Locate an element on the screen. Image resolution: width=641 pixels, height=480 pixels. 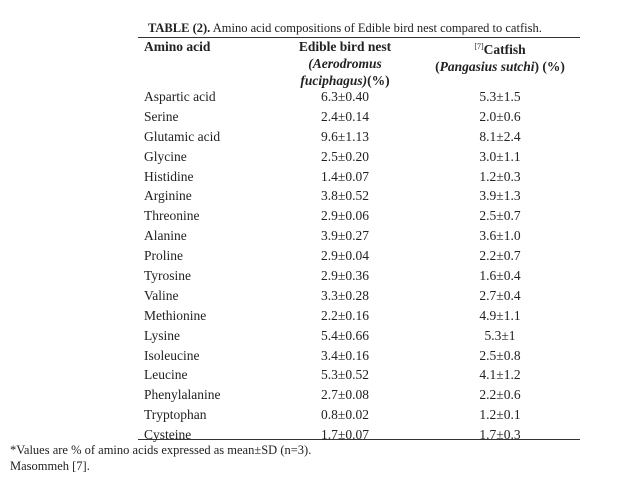
table-row: Glutamic acid 9.6±1.13 8.1±2.4 is located at coordinates (359, 137).